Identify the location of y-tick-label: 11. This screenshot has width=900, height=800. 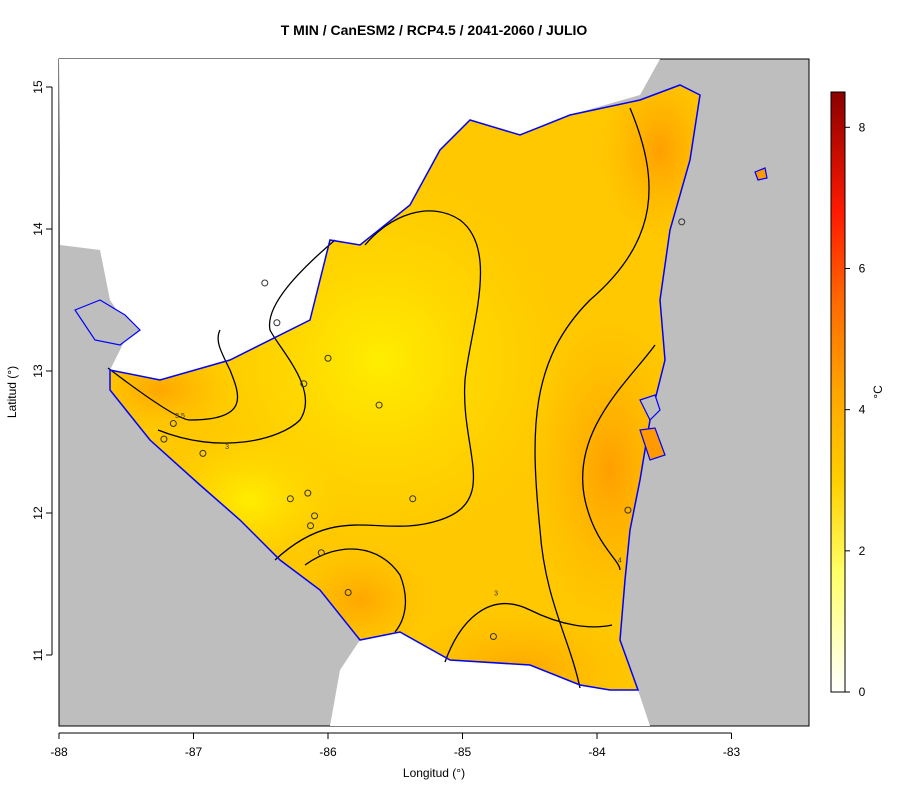
(38, 654).